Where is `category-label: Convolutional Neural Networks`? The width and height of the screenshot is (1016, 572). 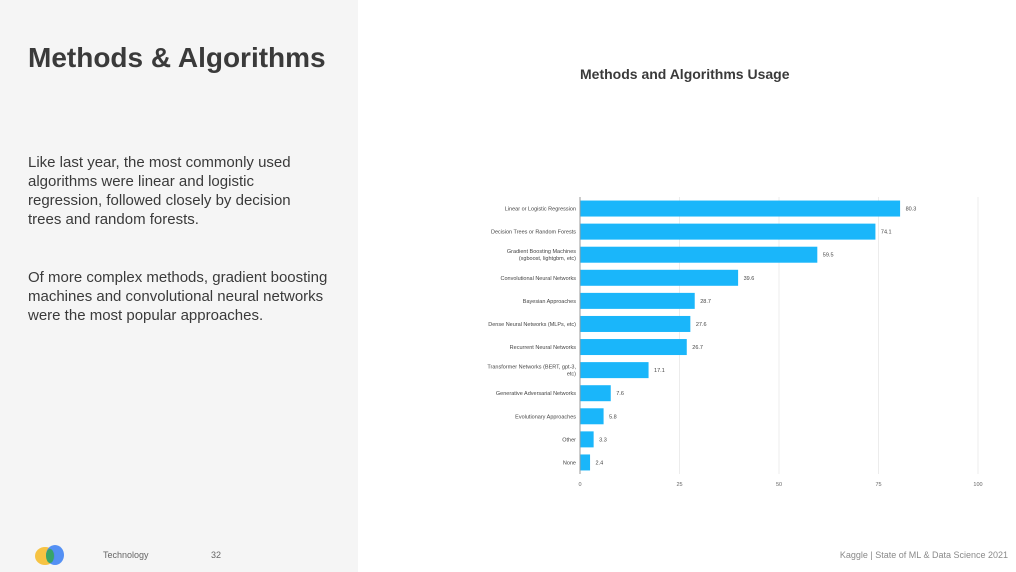
category-label: Convolutional Neural Networks is located at coordinates (538, 279).